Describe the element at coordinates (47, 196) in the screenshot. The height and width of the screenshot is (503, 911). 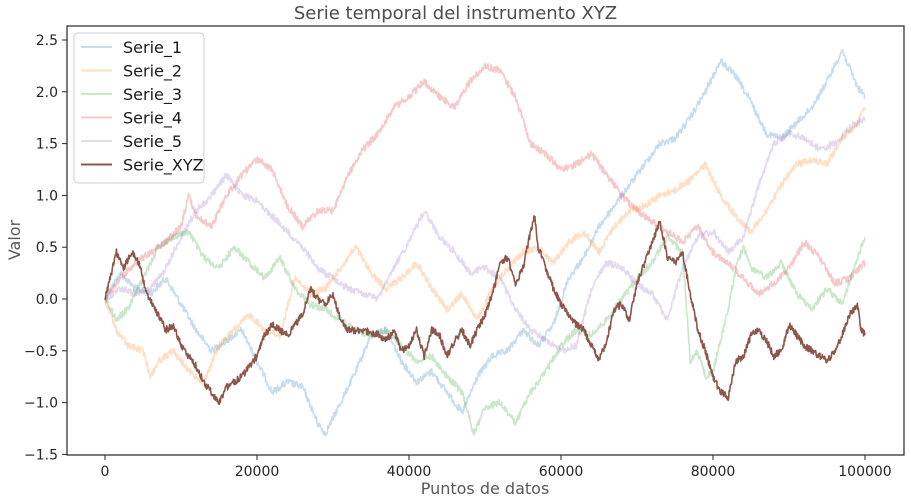
I see `y-tick-label: 1.0` at that location.